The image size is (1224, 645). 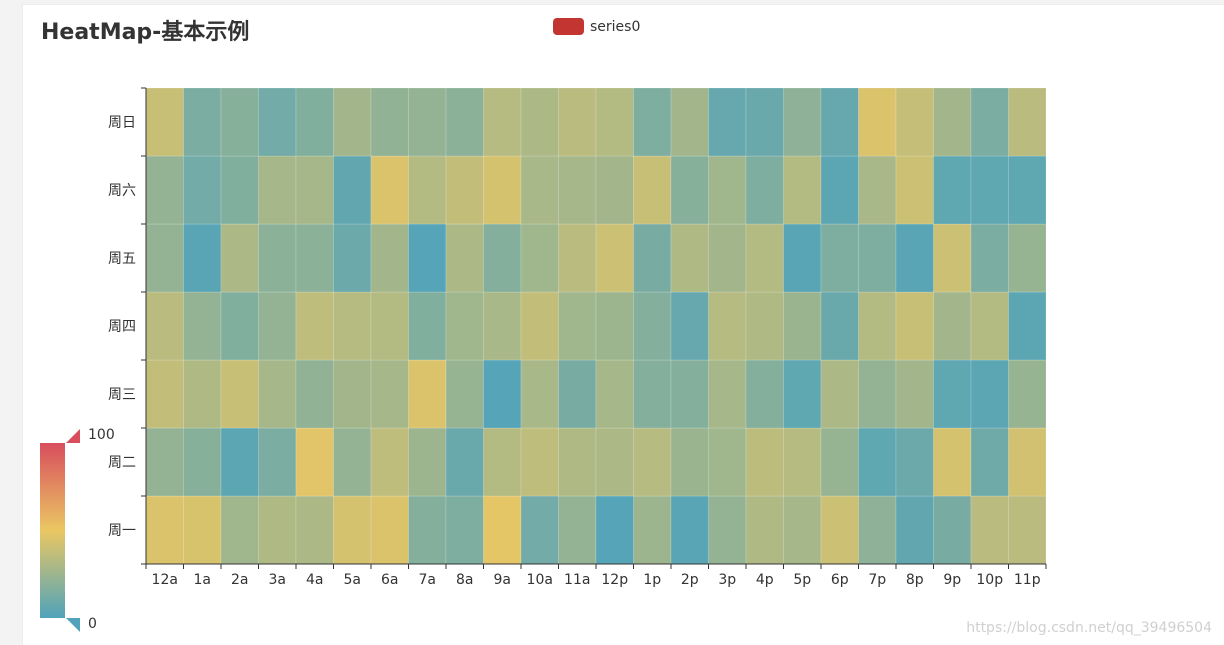 What do you see at coordinates (52, 530) in the screenshot?
I see `visual-map-gradient` at bounding box center [52, 530].